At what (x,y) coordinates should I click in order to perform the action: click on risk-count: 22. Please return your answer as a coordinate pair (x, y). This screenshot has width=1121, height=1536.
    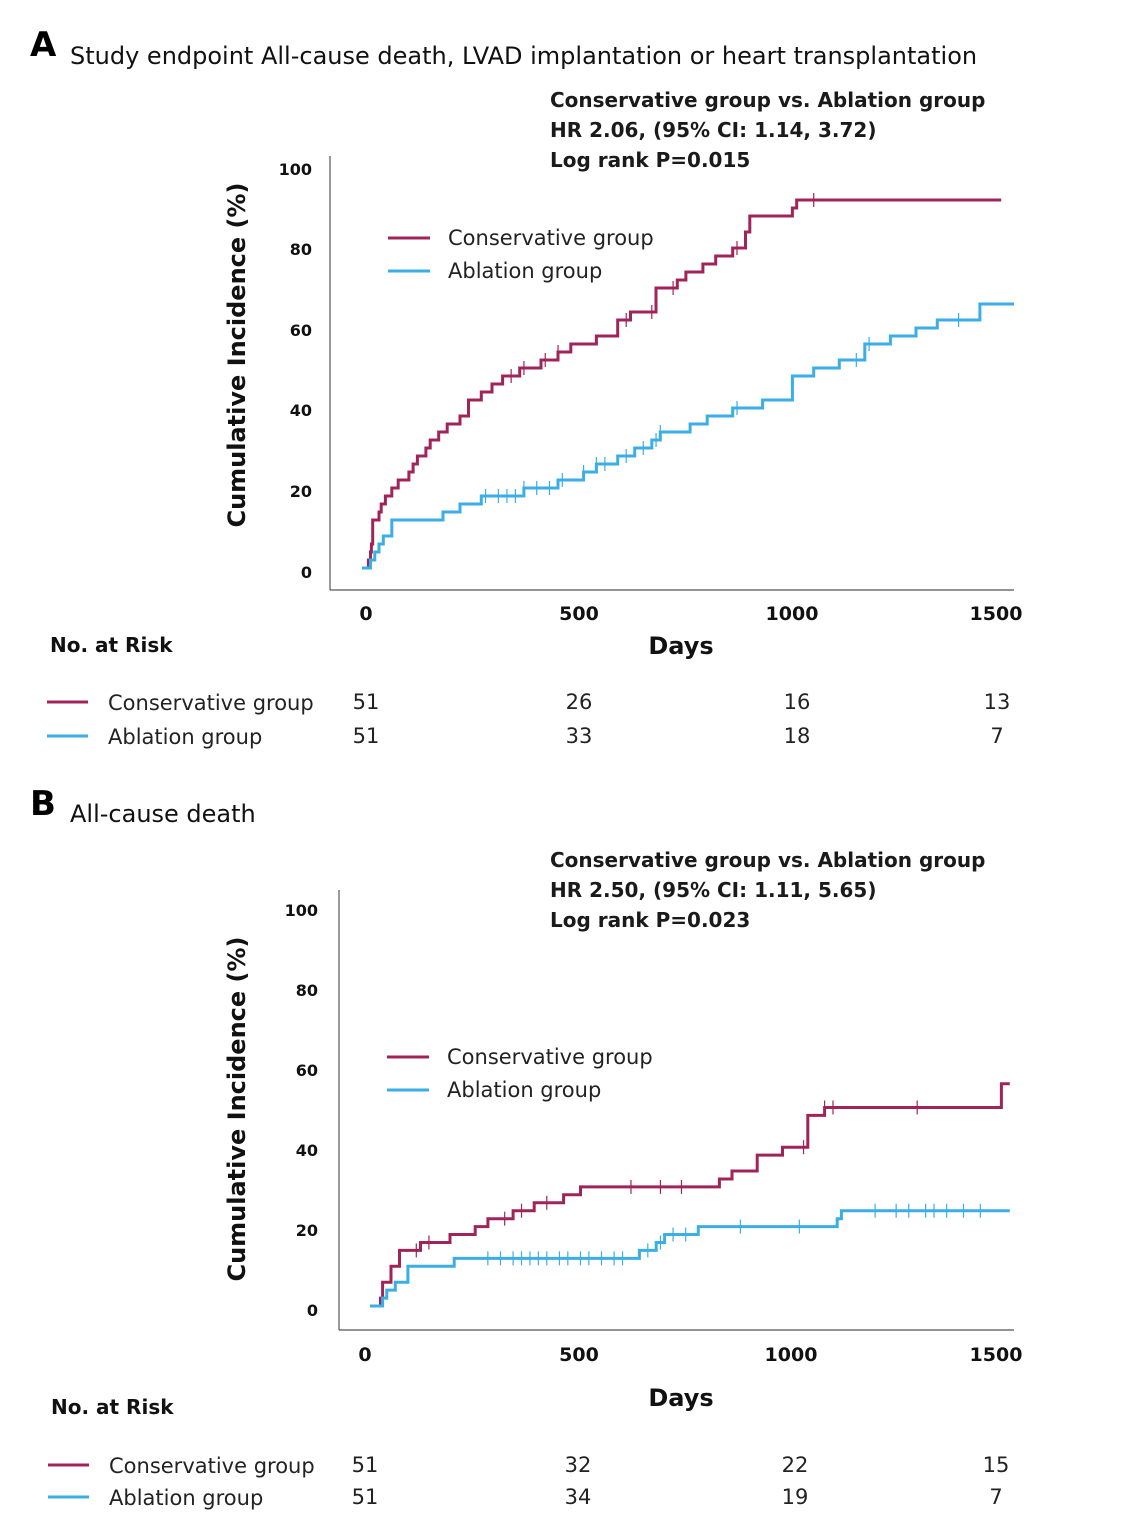
    Looking at the image, I should click on (795, 1465).